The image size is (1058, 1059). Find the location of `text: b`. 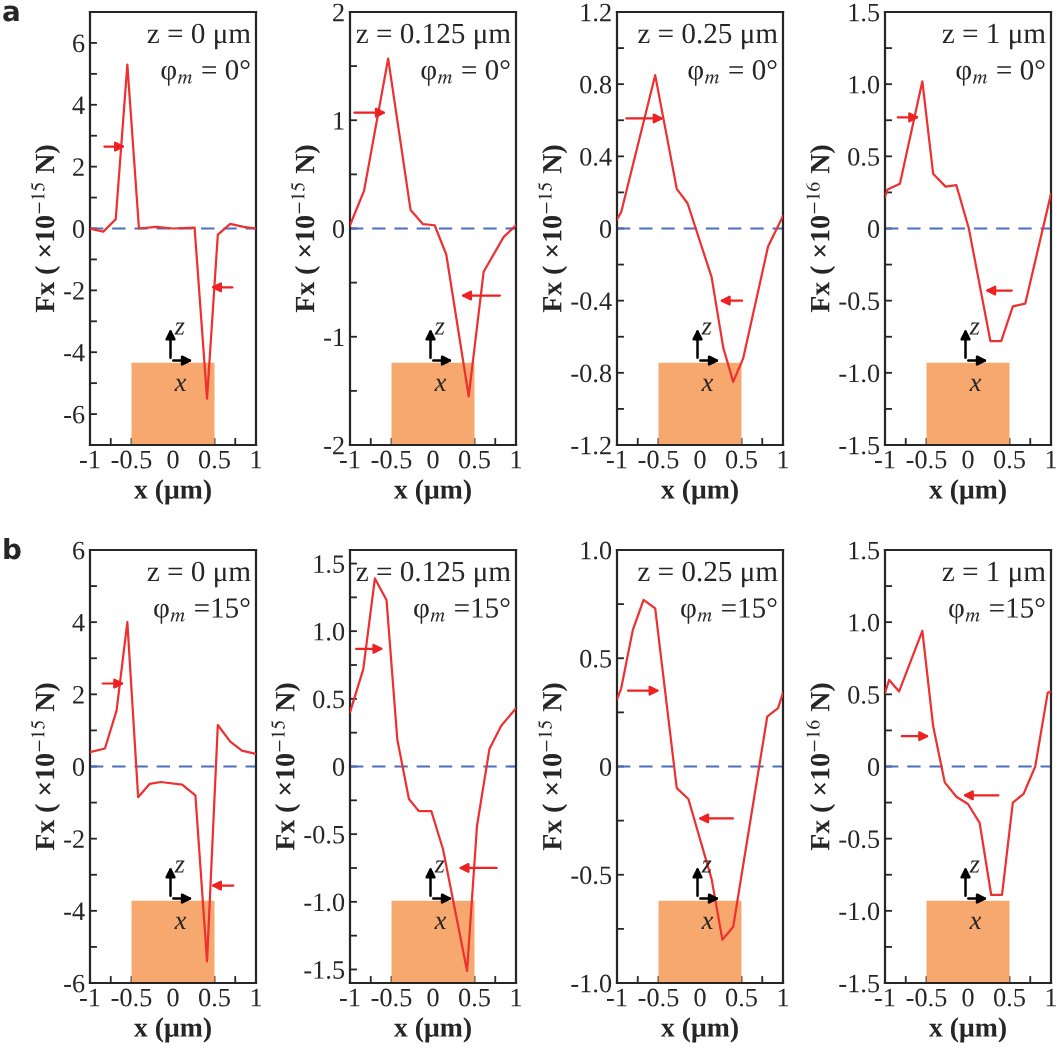

text: b is located at coordinates (12, 549).